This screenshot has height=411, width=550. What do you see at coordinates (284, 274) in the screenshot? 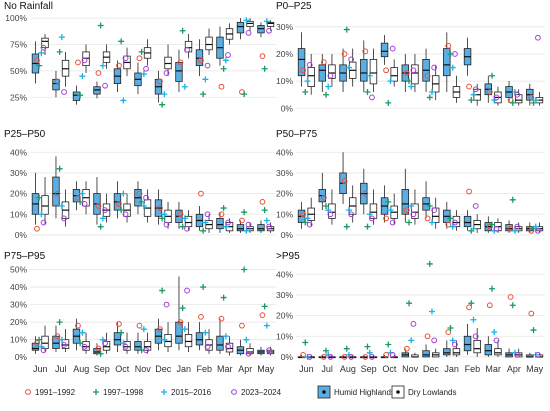
I see `y-tick-label: 40%` at bounding box center [284, 274].